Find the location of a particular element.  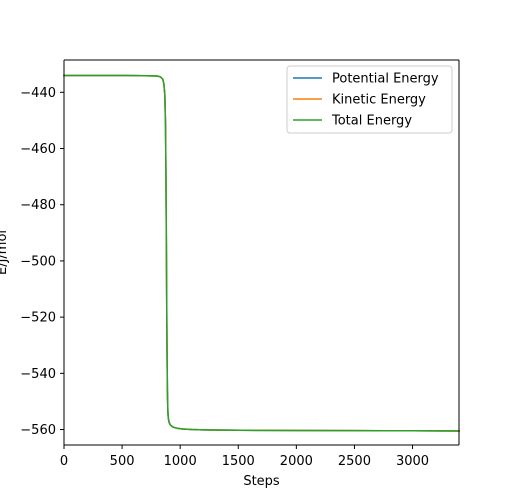

x-tick-label: 500 is located at coordinates (122, 461).